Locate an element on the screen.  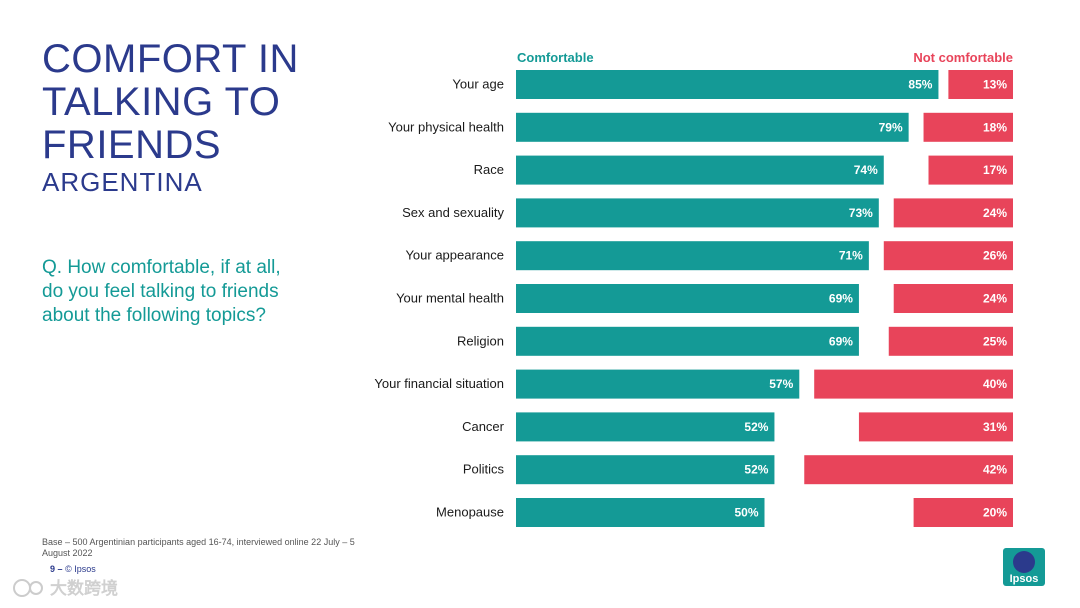
copyright-text: © Ipsos is located at coordinates (80, 569).